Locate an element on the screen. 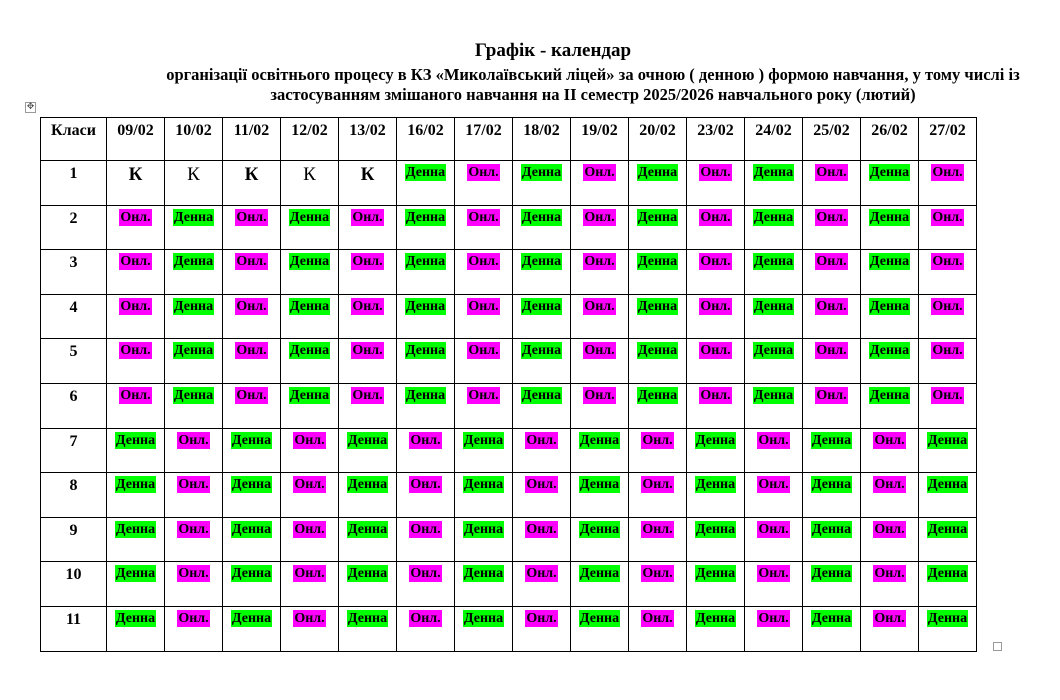 Image resolution: width=1060 pixels, height=700 pixels. move-arrows-icon: ✥ is located at coordinates (30, 107).